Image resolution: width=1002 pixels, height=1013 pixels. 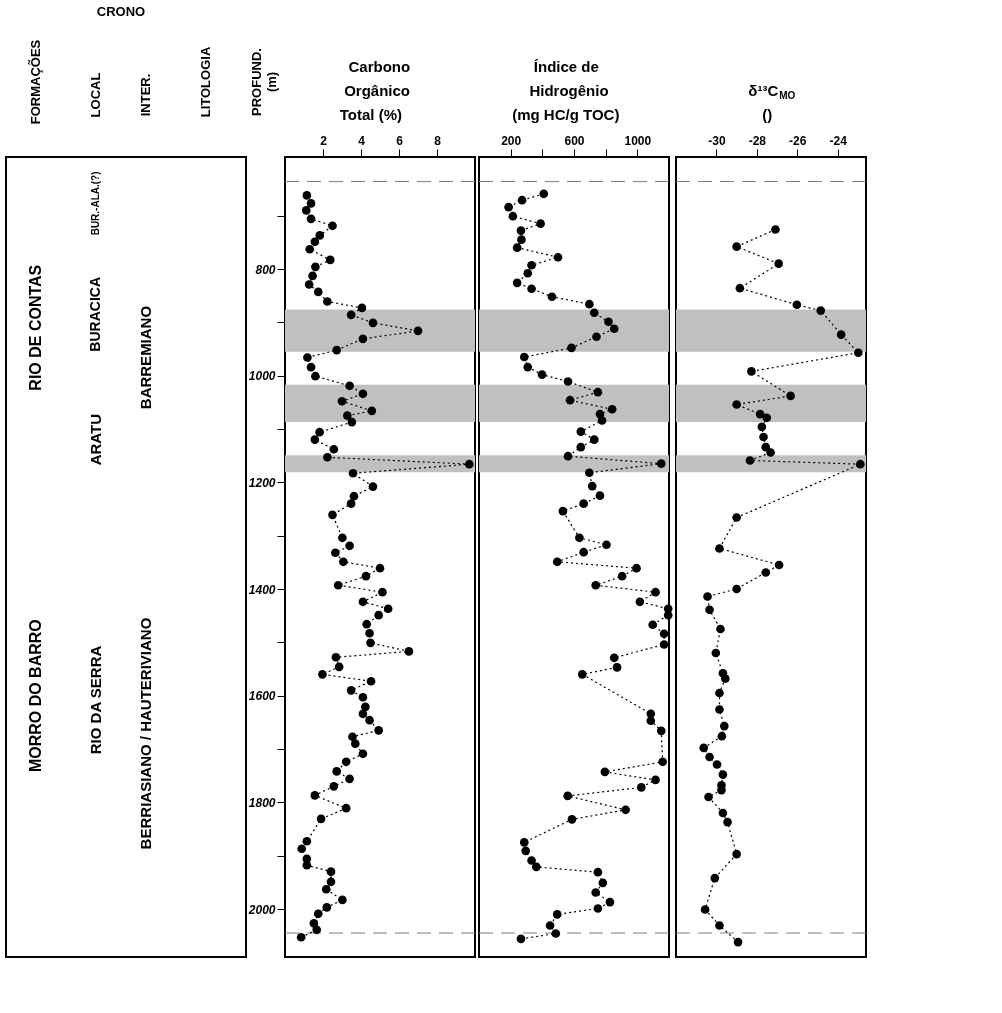 What do you see at coordinates (121, 11) in the screenshot?
I see `text: CRONO` at bounding box center [121, 11].